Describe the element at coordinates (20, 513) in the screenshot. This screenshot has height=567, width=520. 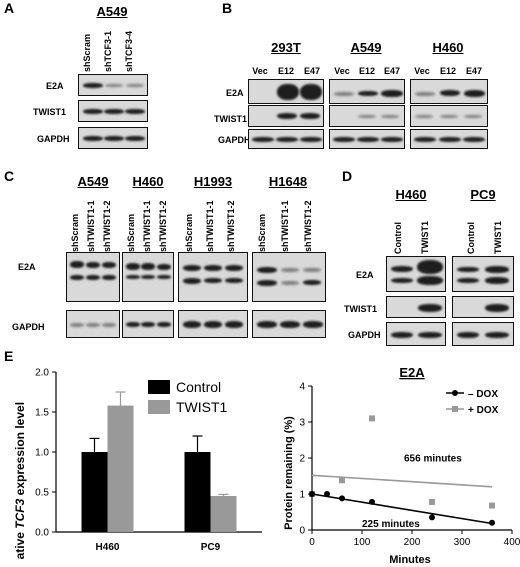
I see `y-label-gene: TCF3` at that location.